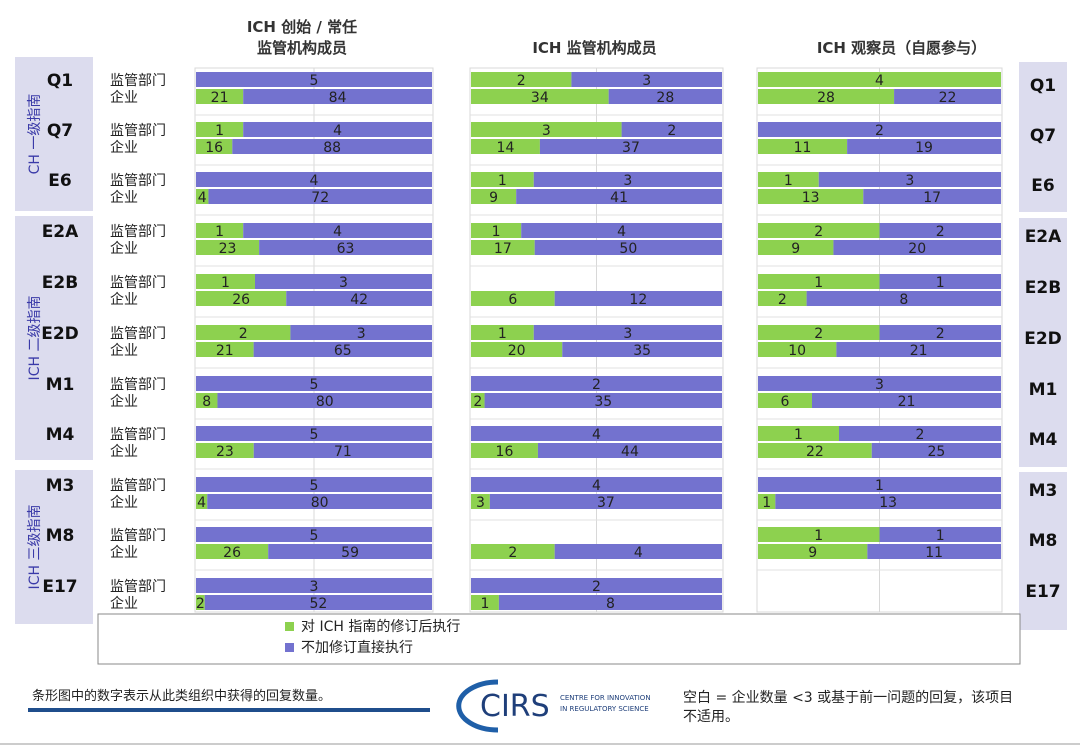 This screenshot has height=746, width=1080. Describe the element at coordinates (638, 300) in the screenshot. I see `bar-value-label: 12` at that location.